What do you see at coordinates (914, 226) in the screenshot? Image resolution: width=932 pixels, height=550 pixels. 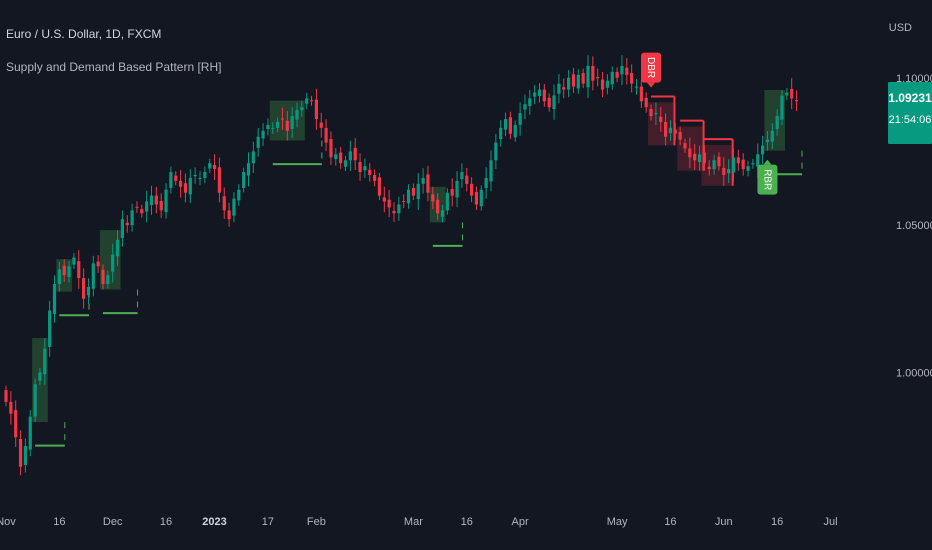 I see `price-axis: 1.10000 1.05000 1.00000` at bounding box center [914, 226].